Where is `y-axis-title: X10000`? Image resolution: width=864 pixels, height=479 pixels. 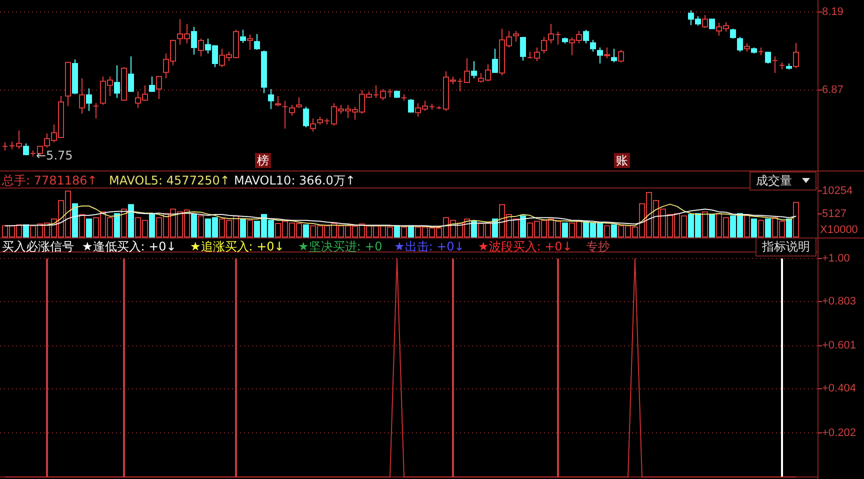 y-axis-title: X10000 is located at coordinates (839, 230).